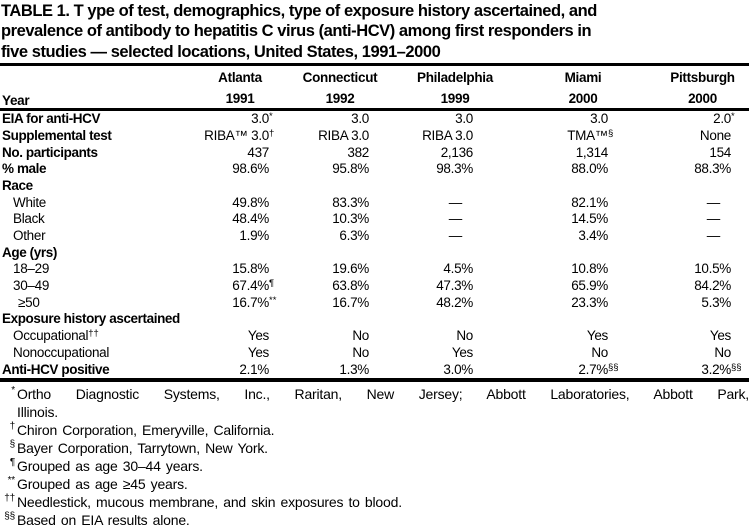  What do you see at coordinates (102, 484) in the screenshot?
I see `footnote-text: Grouped as age ≥45 years.` at bounding box center [102, 484].